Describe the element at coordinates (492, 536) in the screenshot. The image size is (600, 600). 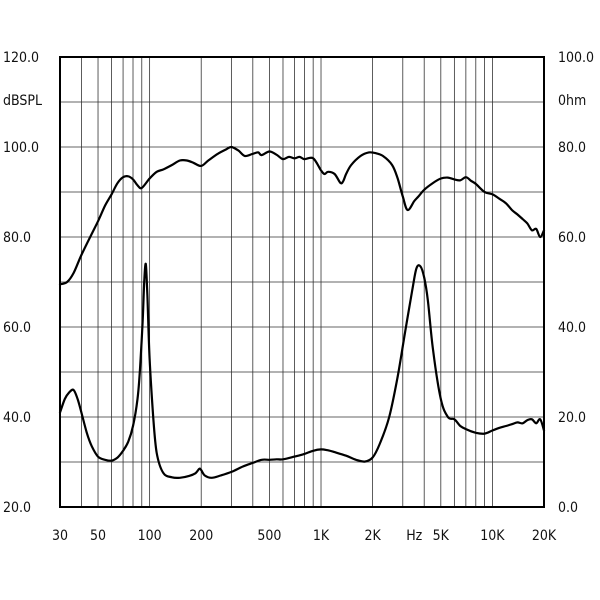
I see `x-tick-label: 10K` at that location.